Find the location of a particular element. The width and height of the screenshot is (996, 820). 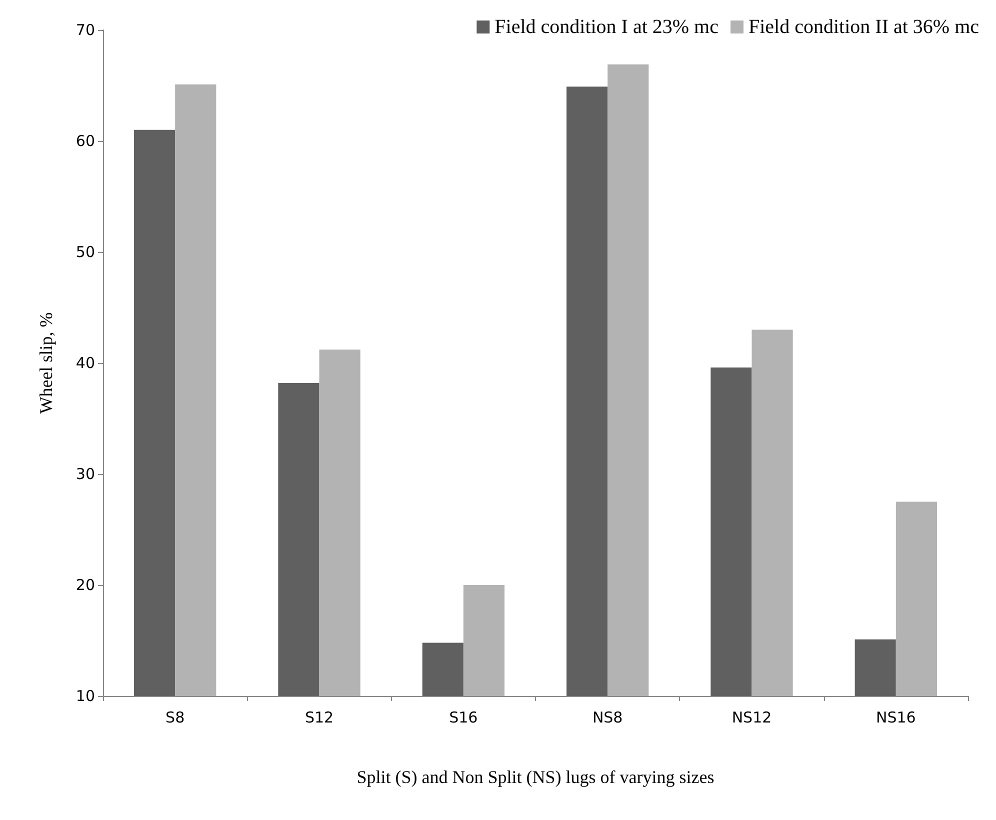

x-axis-title: Split (S) and Non Split (NS) lugs of varying sizes is located at coordinates (535, 777).